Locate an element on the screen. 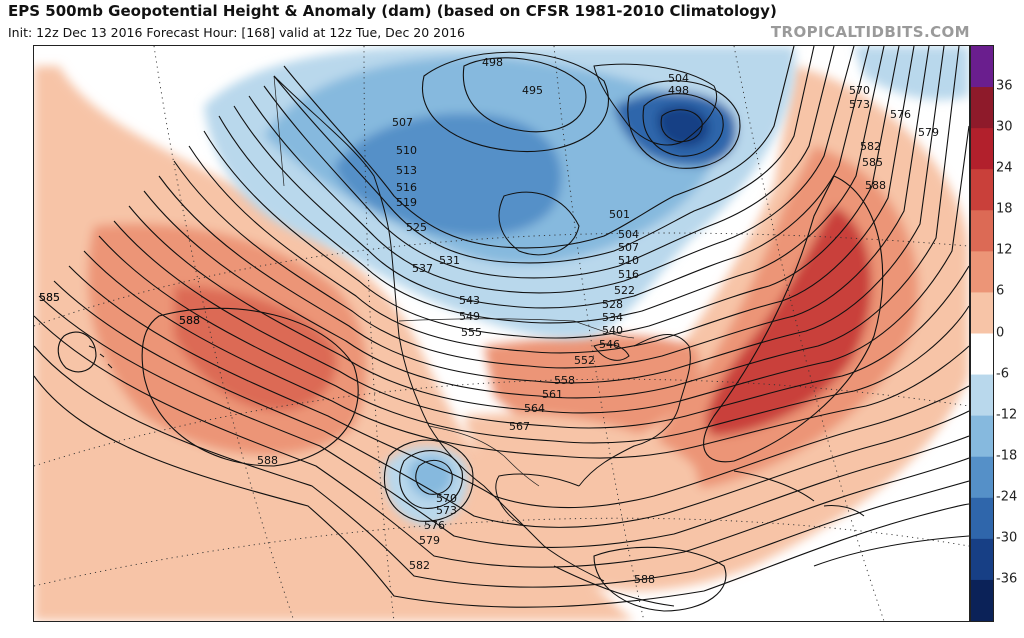 The image size is (1024, 638). colorbar-tick-label: 30 is located at coordinates (1004, 127).